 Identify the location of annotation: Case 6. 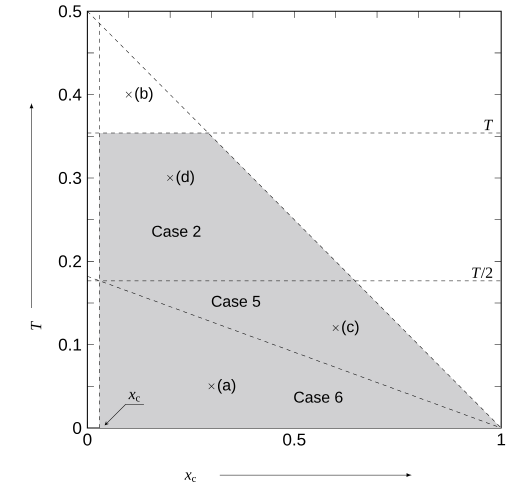
(318, 397).